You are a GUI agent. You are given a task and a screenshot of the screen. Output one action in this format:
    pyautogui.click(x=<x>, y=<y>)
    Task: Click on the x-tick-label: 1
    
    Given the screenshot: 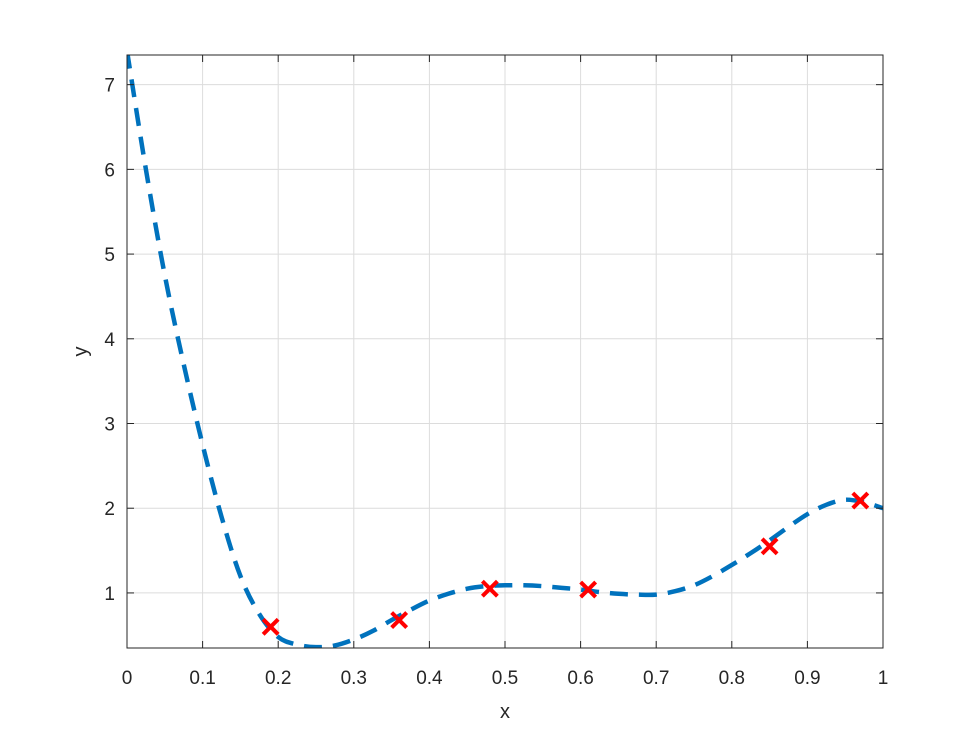 What is the action you would take?
    pyautogui.click(x=883, y=678)
    